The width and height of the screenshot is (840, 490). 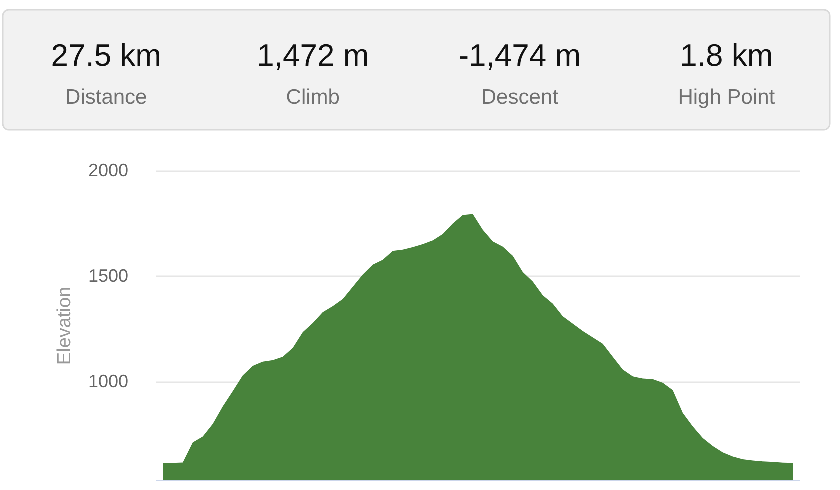 I want to click on text: 1.8 km, so click(x=727, y=55).